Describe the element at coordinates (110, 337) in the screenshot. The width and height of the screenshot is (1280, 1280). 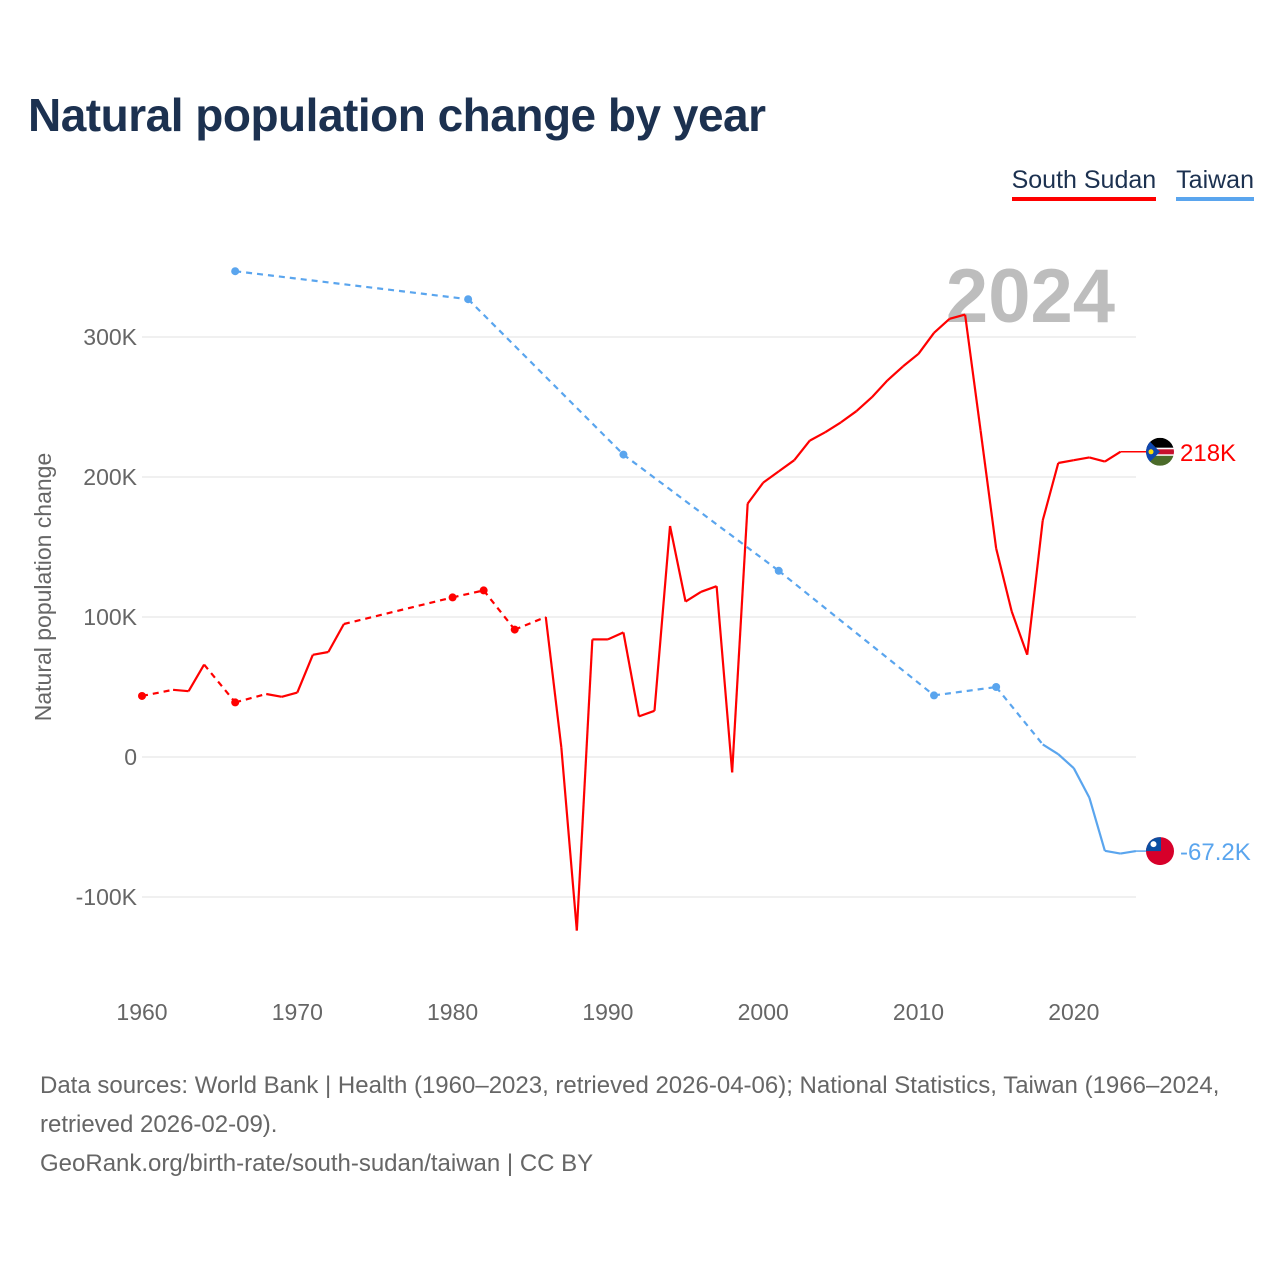
I see `y-tick-label: 300K` at that location.